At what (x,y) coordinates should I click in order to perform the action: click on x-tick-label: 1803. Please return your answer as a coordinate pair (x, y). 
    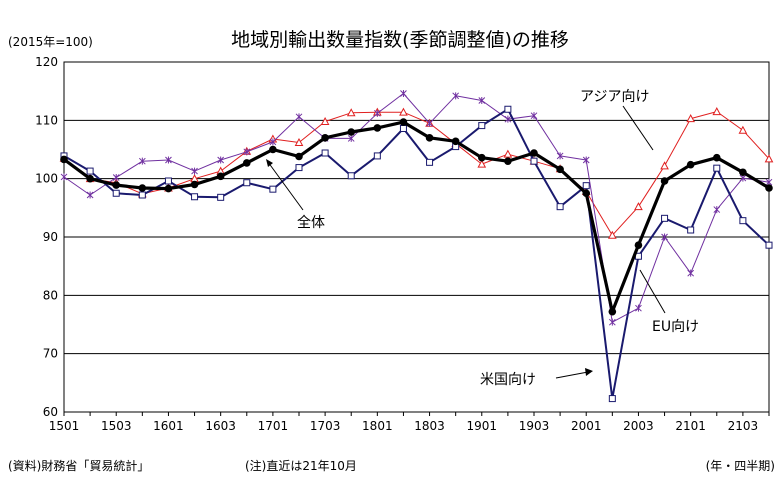
    Looking at the image, I should click on (429, 426).